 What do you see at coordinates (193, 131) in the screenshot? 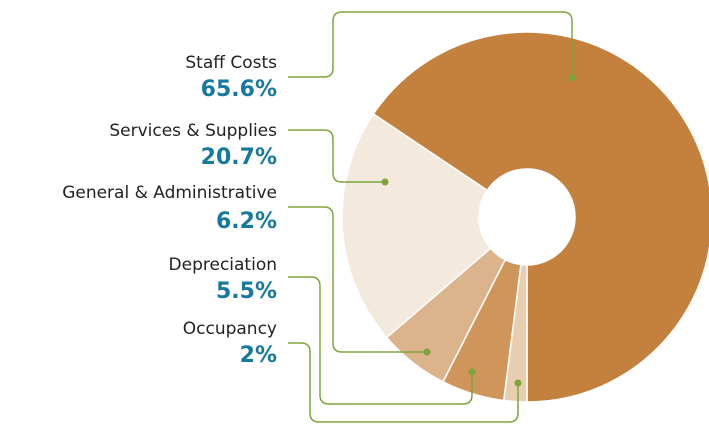
I see `category-label: Services & Supplies` at bounding box center [193, 131].